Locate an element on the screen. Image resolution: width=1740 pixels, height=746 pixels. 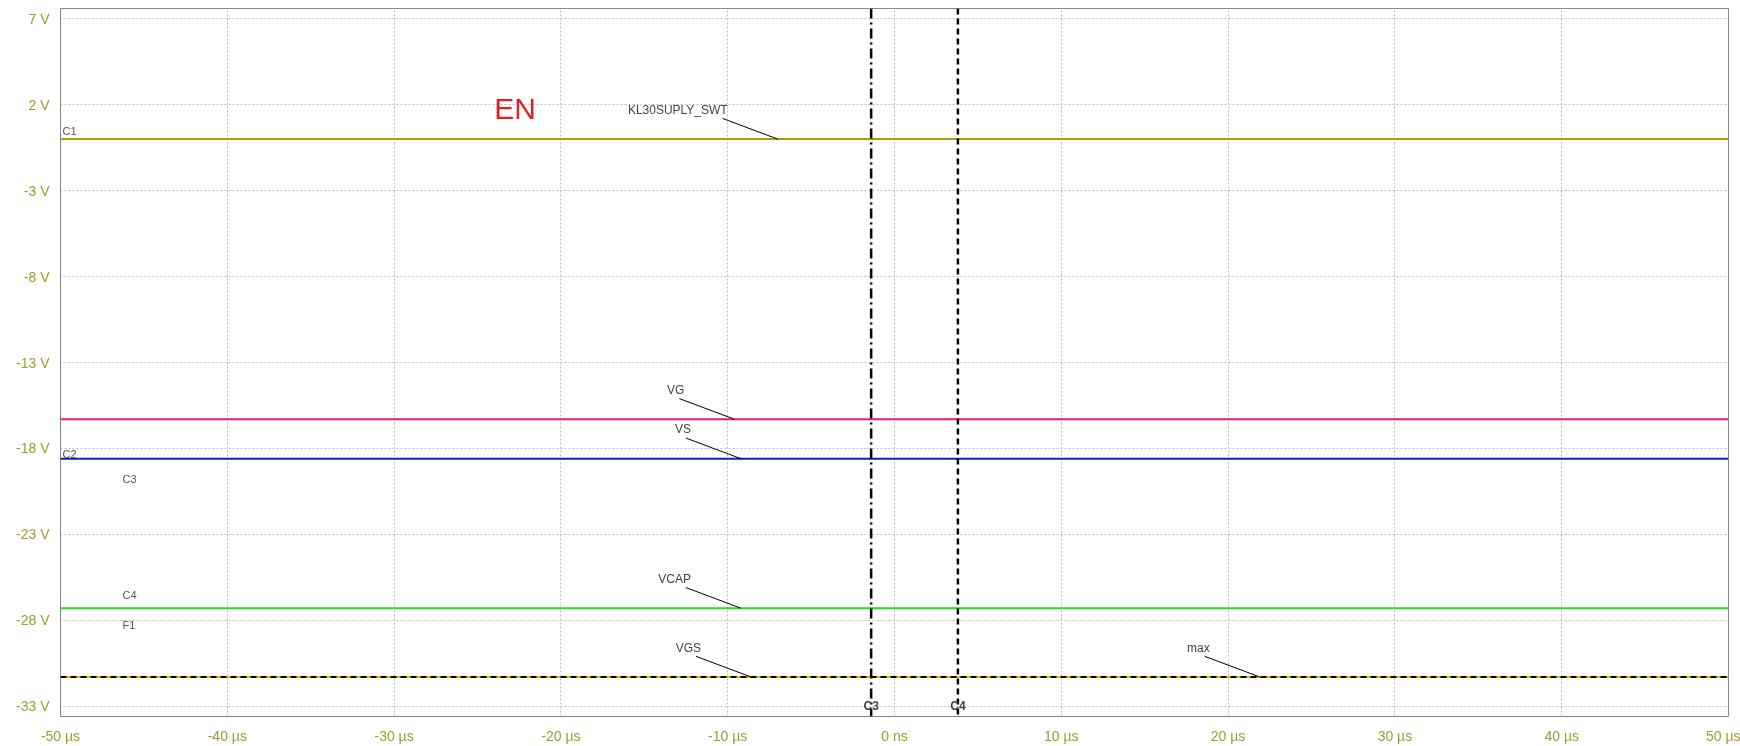
annotation: VS is located at coordinates (683, 429).